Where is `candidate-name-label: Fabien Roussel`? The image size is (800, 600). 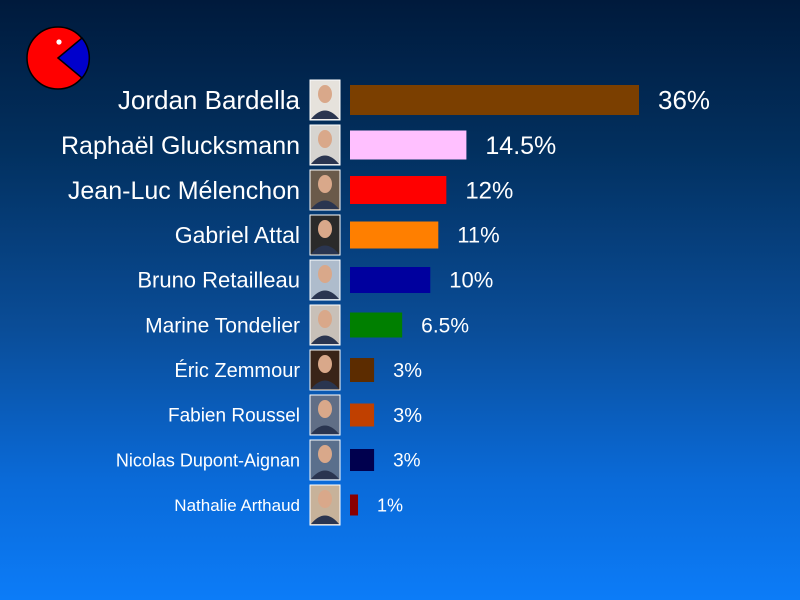
candidate-name-label: Fabien Roussel is located at coordinates (234, 416).